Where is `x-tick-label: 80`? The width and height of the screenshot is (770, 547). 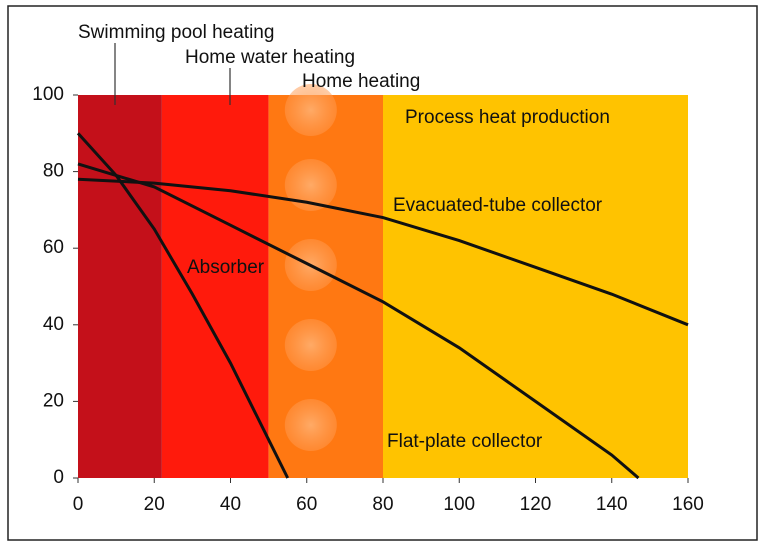
x-tick-label: 80 is located at coordinates (382, 504).